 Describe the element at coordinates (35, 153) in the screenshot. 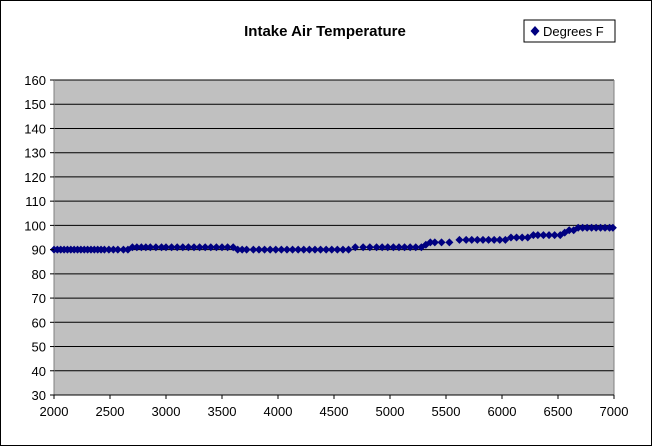

I see `y-tick-label-130: 130` at that location.